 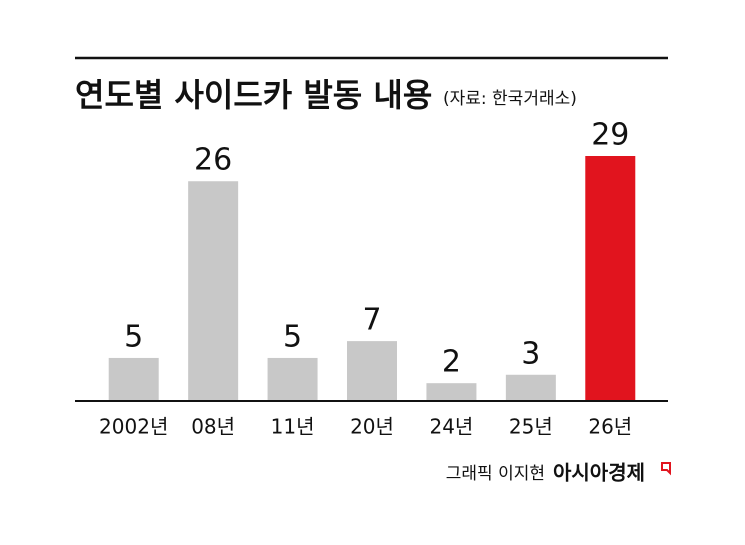 I want to click on publisher: 아시아경제, so click(x=599, y=473).